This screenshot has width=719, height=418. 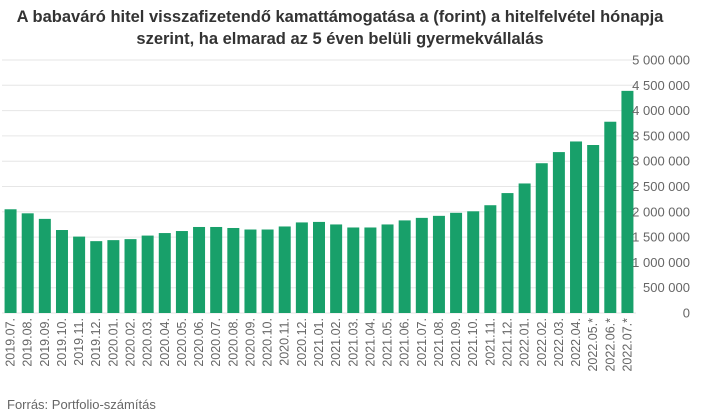 What do you see at coordinates (96, 342) in the screenshot?
I see `x-tick-label: 2019.12.` at bounding box center [96, 342].